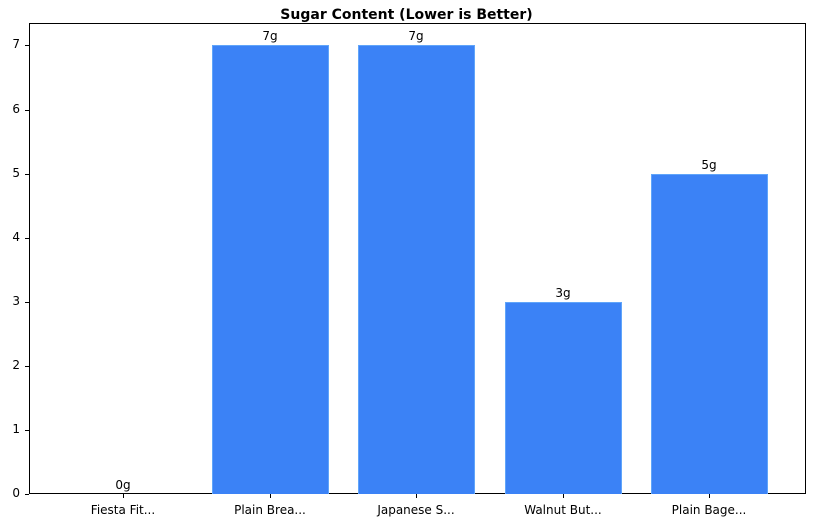 Image resolution: width=813 pixels, height=528 pixels. What do you see at coordinates (123, 485) in the screenshot?
I see `bar-value-label: 0g` at bounding box center [123, 485].